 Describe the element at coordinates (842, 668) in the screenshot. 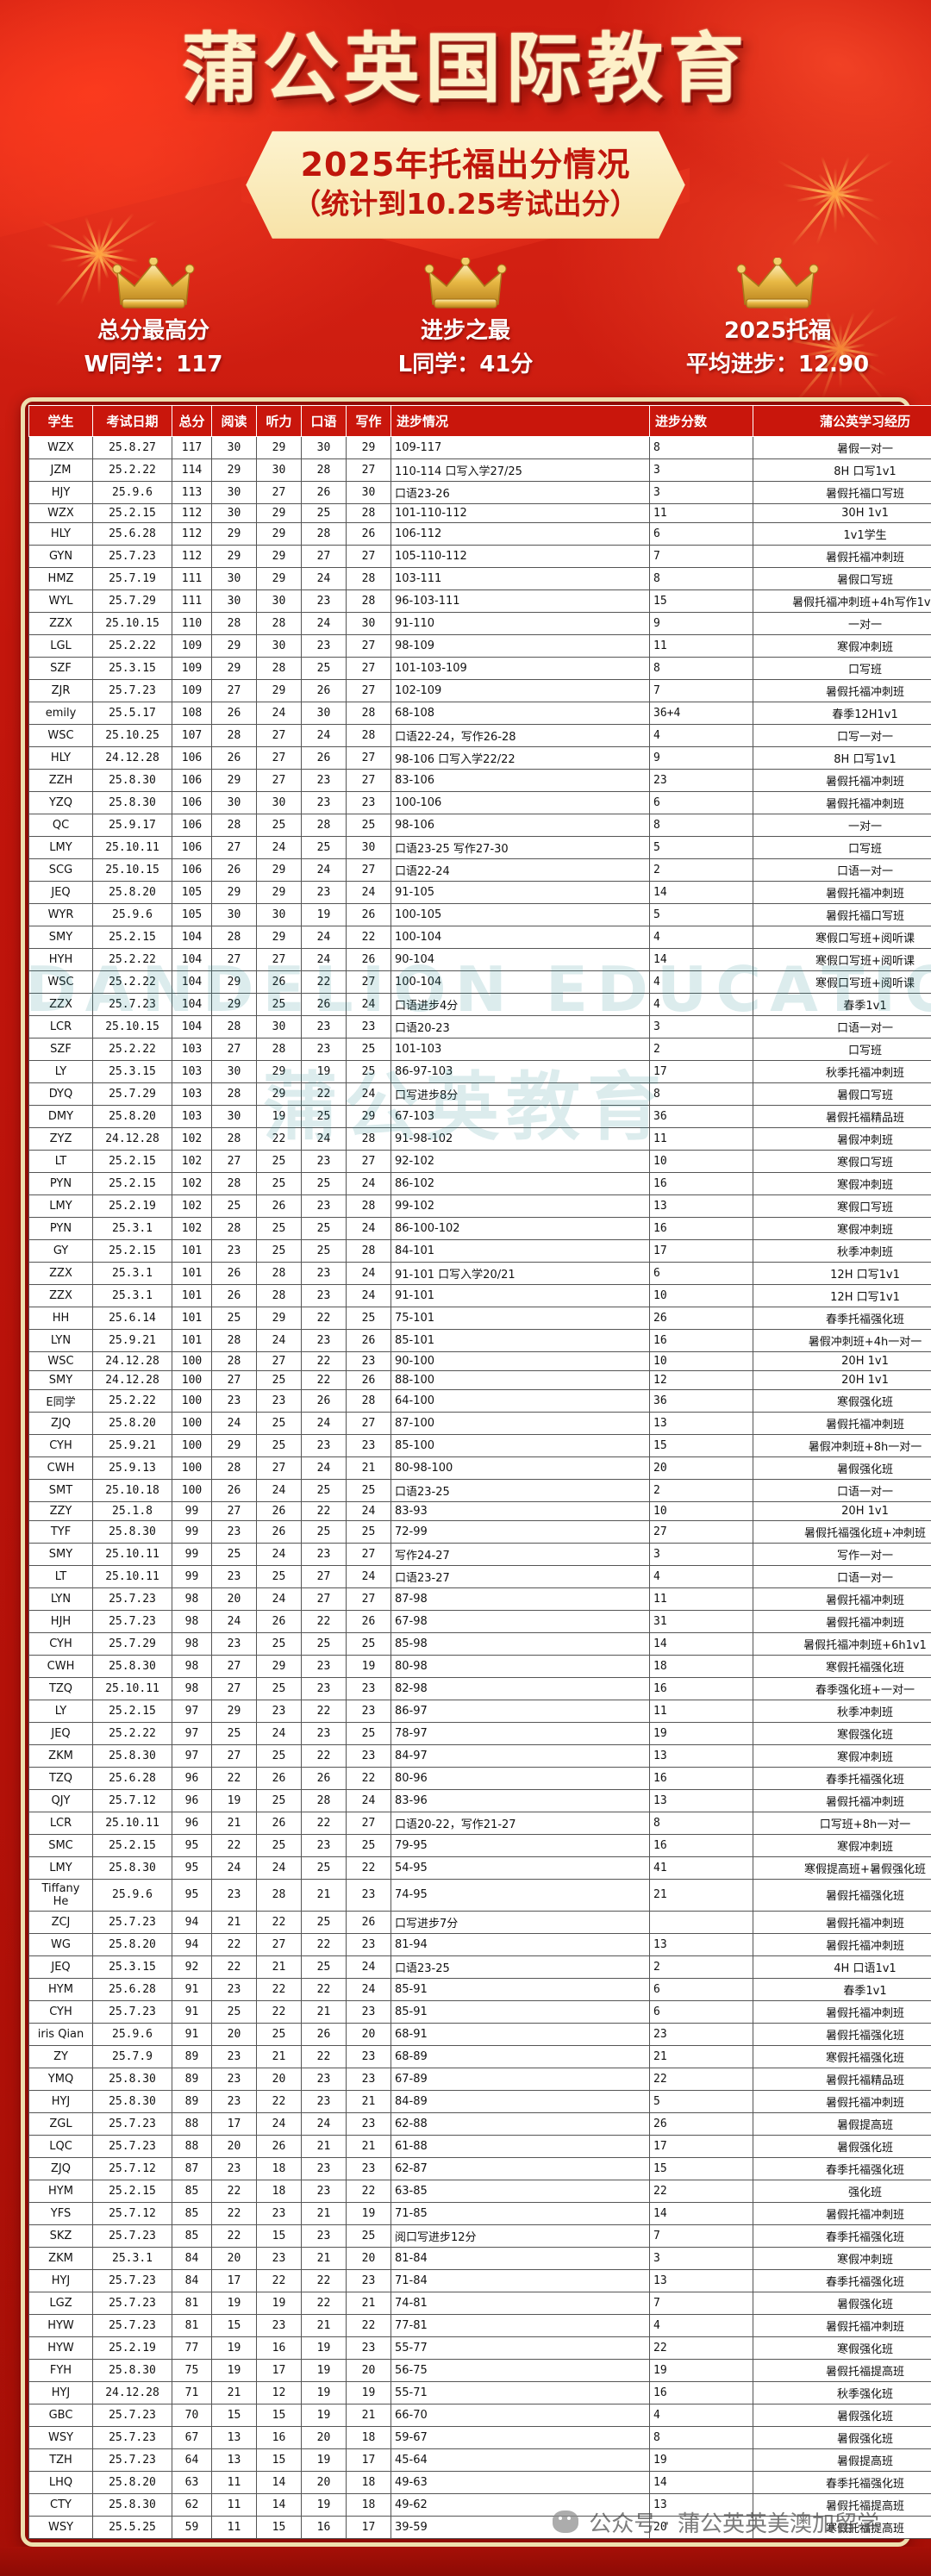

I see `cell-蒲公英学习经历: 口写班` at that location.